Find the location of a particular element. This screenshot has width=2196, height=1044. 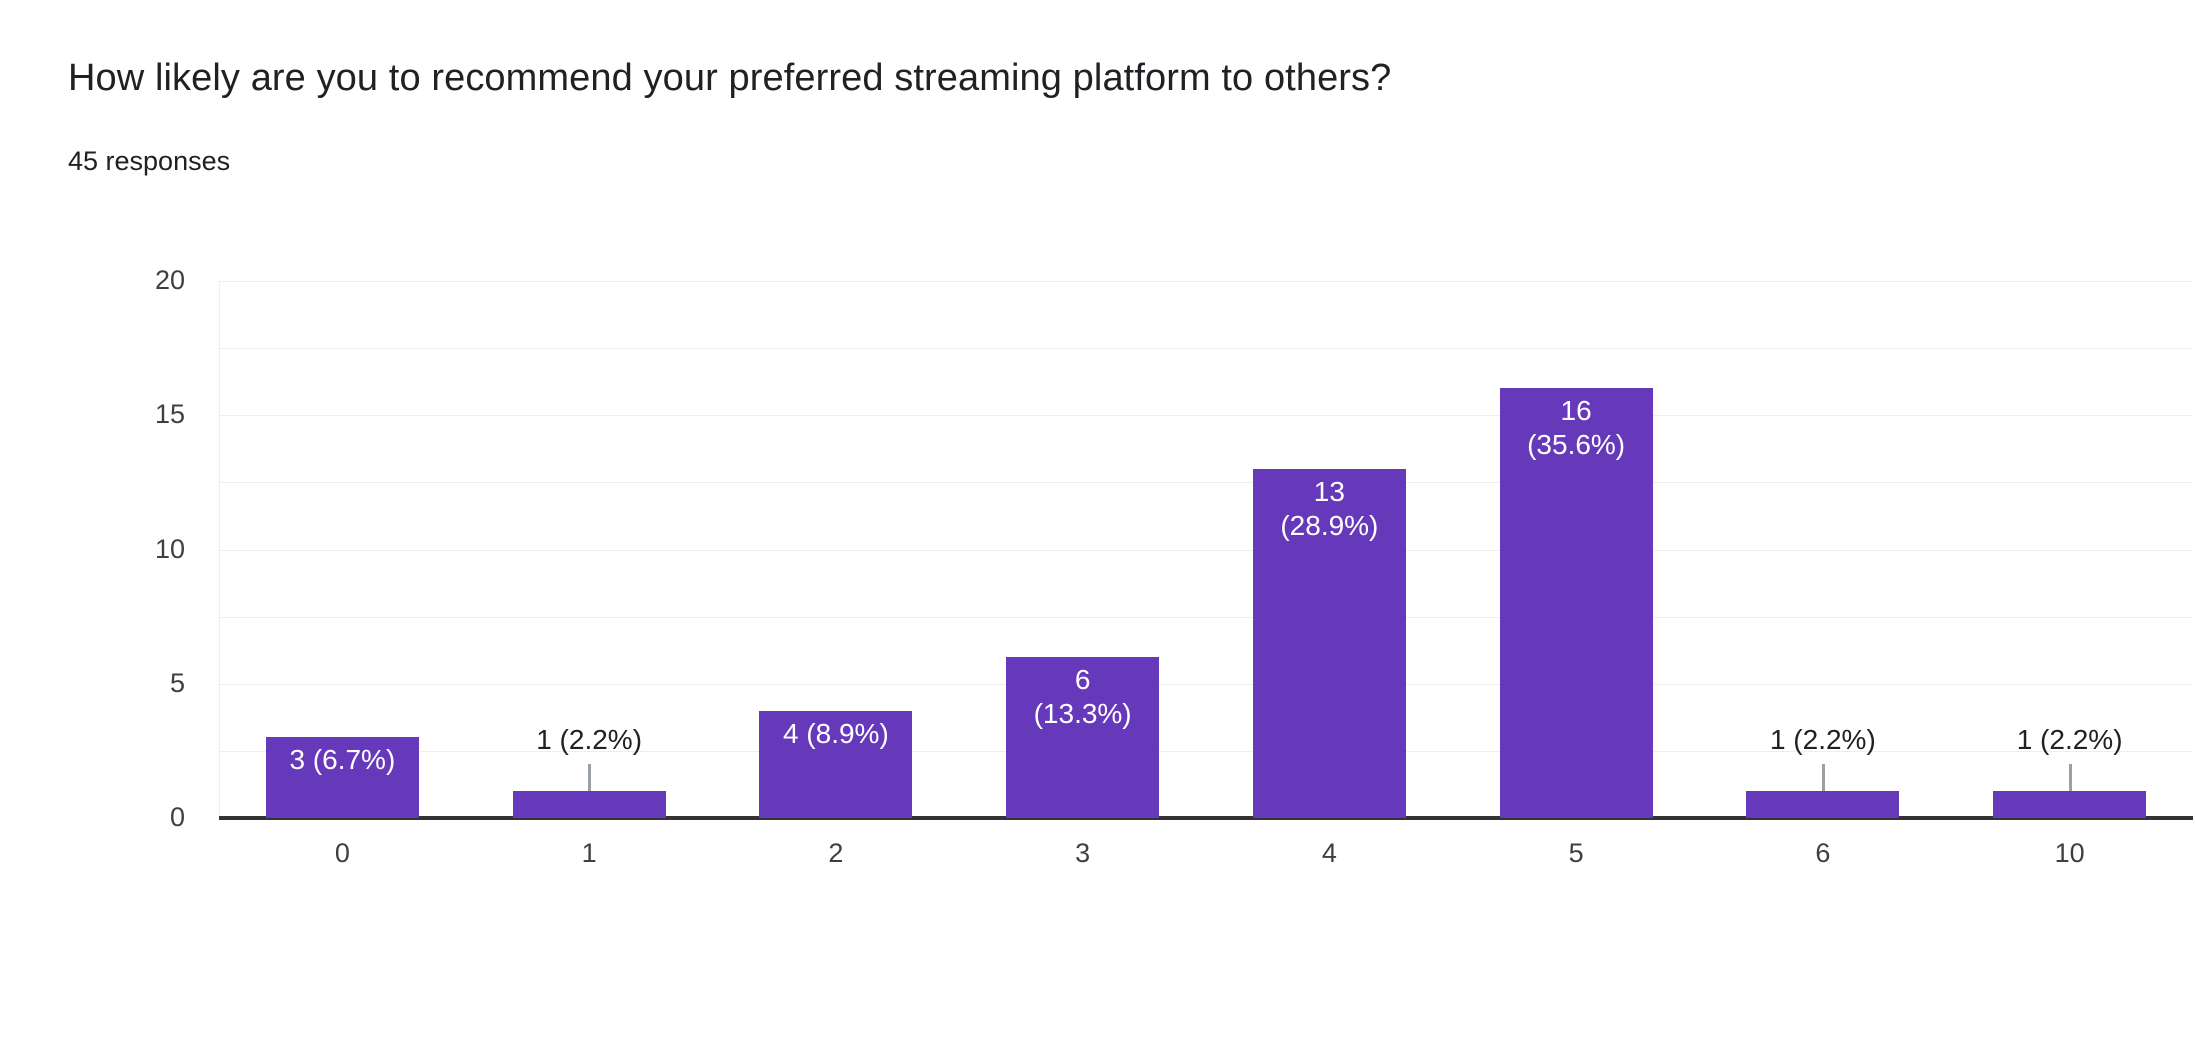

bar-value-label: 13 (28.9%) is located at coordinates (1329, 508).